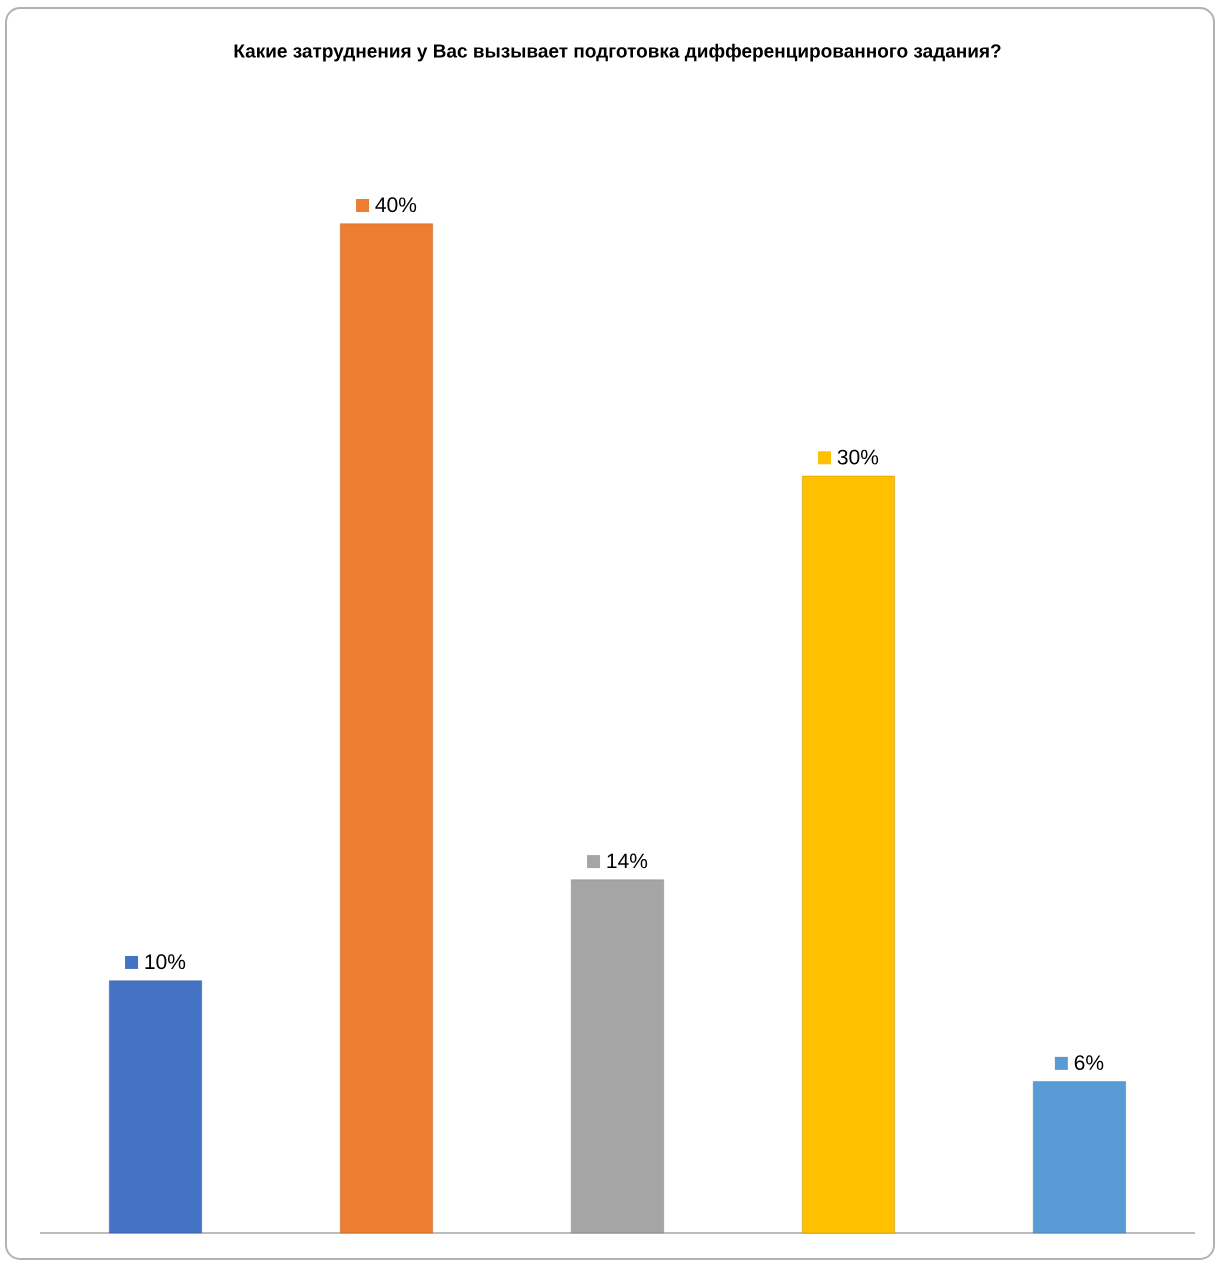 The height and width of the screenshot is (1263, 1219). What do you see at coordinates (858, 457) in the screenshot?
I see `data-label: 30%` at bounding box center [858, 457].